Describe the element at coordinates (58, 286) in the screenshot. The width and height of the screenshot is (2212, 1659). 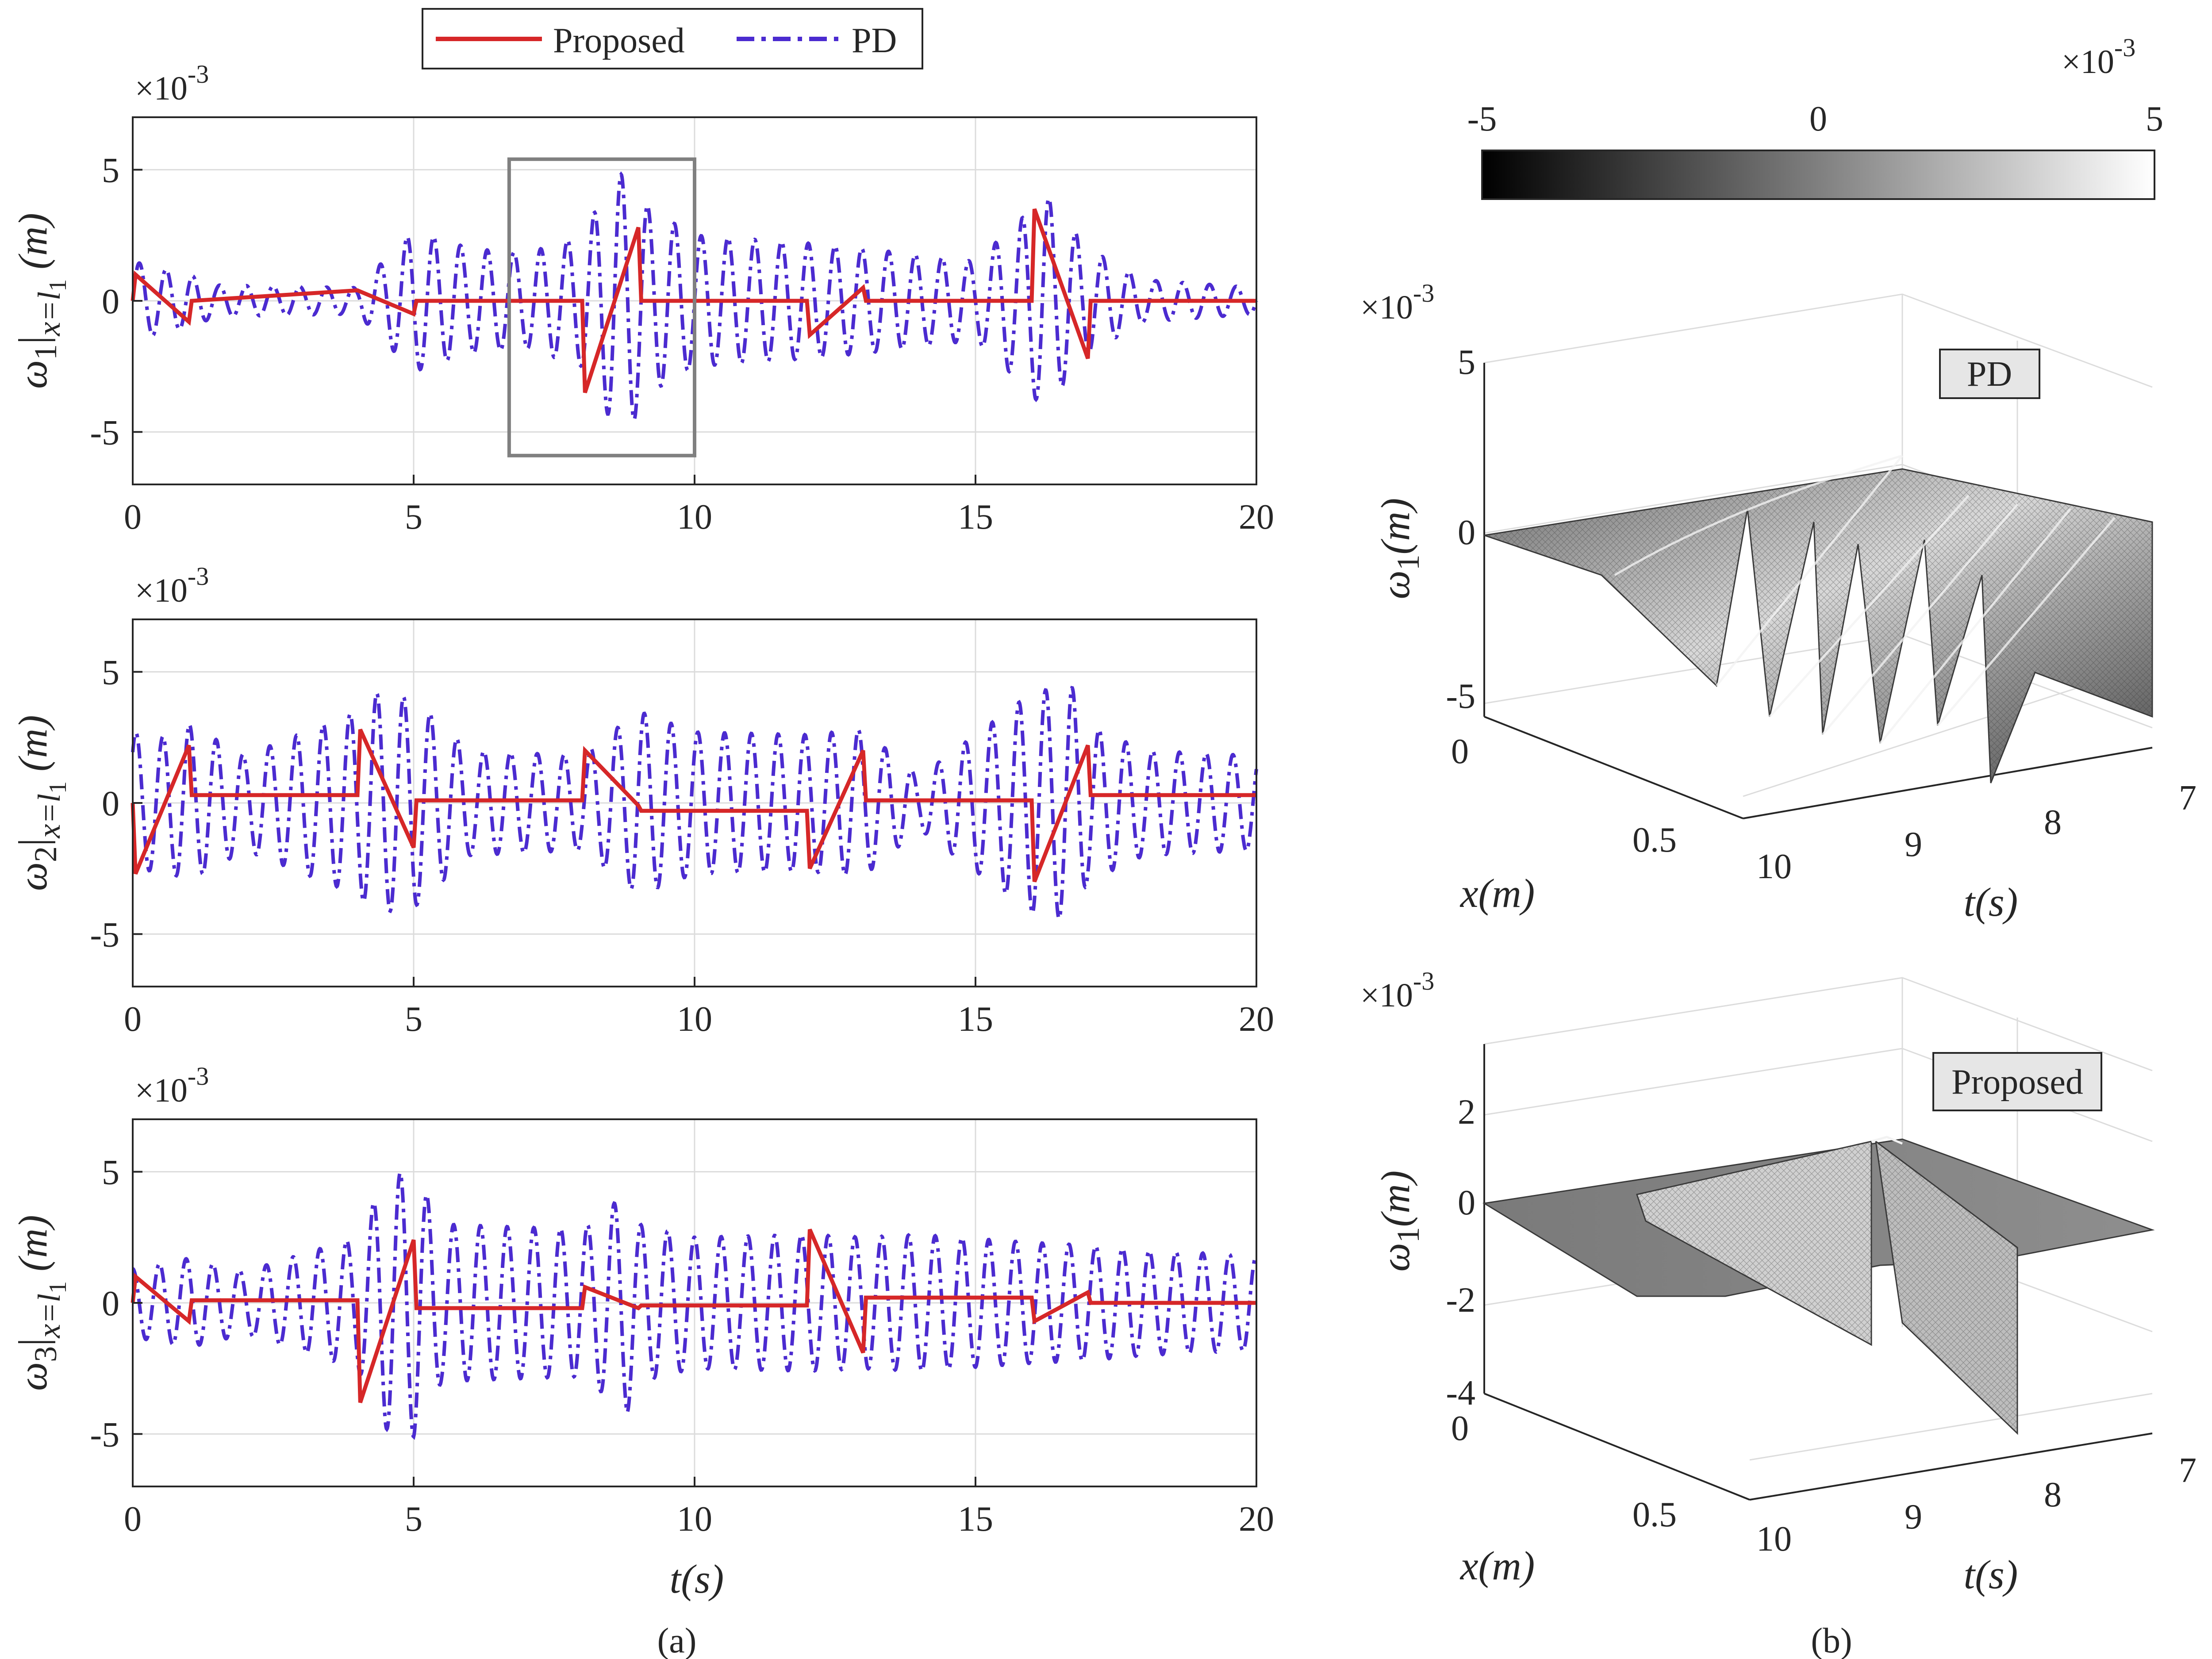
I see `ylabel-1-sub-index: 1` at that location.